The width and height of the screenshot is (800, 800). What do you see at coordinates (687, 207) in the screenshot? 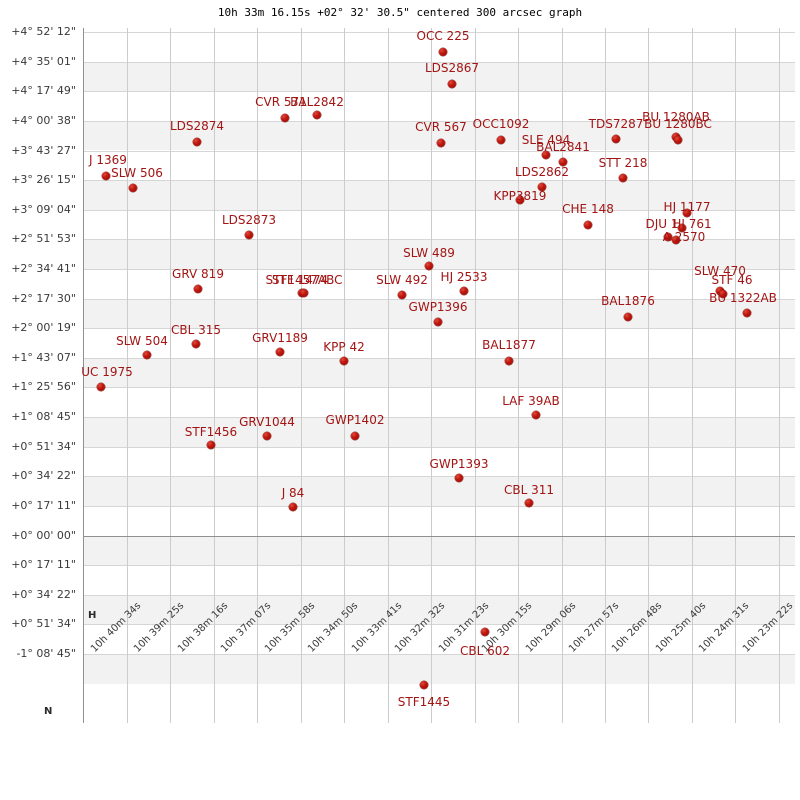
I see `star-label: HJ 1177` at bounding box center [687, 207].